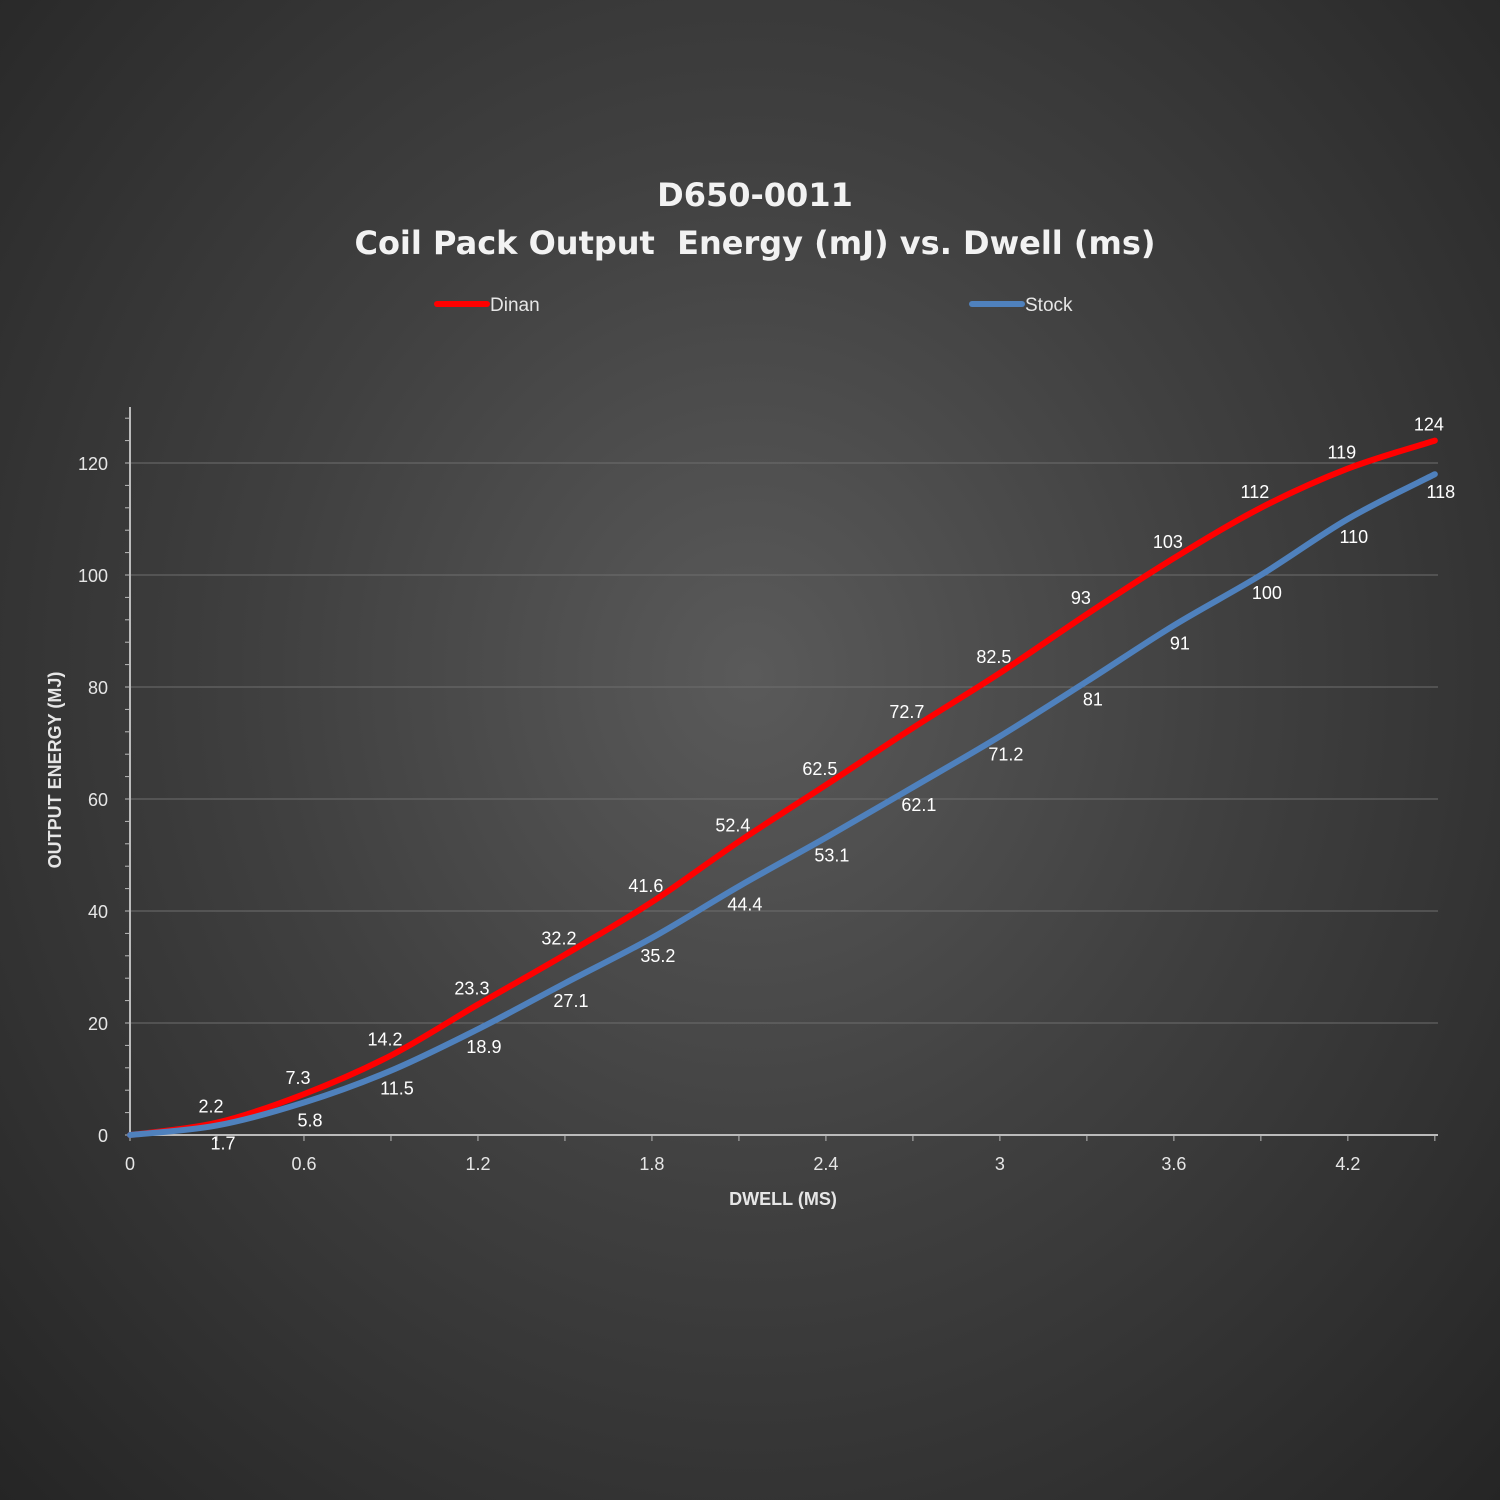 Image resolution: width=1500 pixels, height=1500 pixels. What do you see at coordinates (1342, 453) in the screenshot?
I see `data-label-dinan: 119` at bounding box center [1342, 453].